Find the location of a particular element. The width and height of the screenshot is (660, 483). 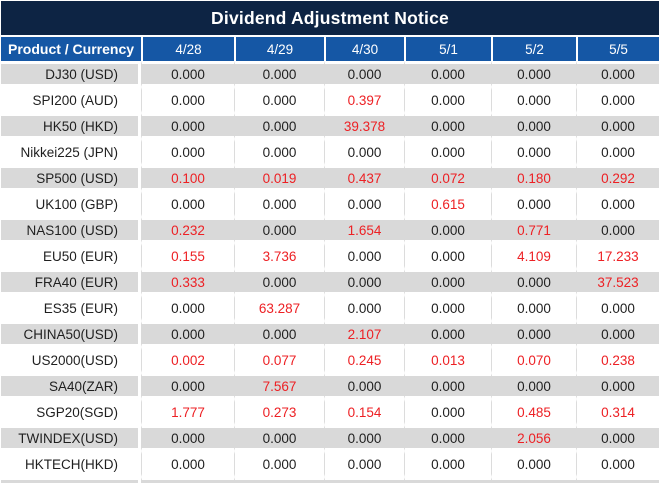

value-cell: 0.397 is located at coordinates (364, 100).